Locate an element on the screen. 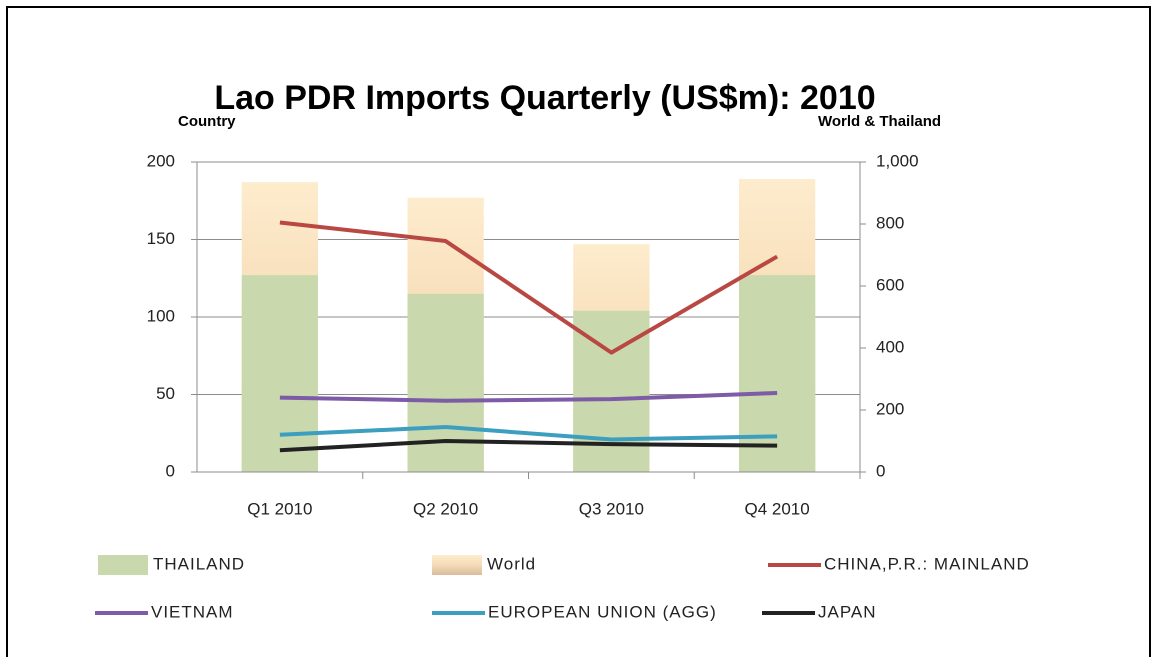 Image resolution: width=1158 pixels, height=657 pixels. legend-label: World is located at coordinates (511, 563).